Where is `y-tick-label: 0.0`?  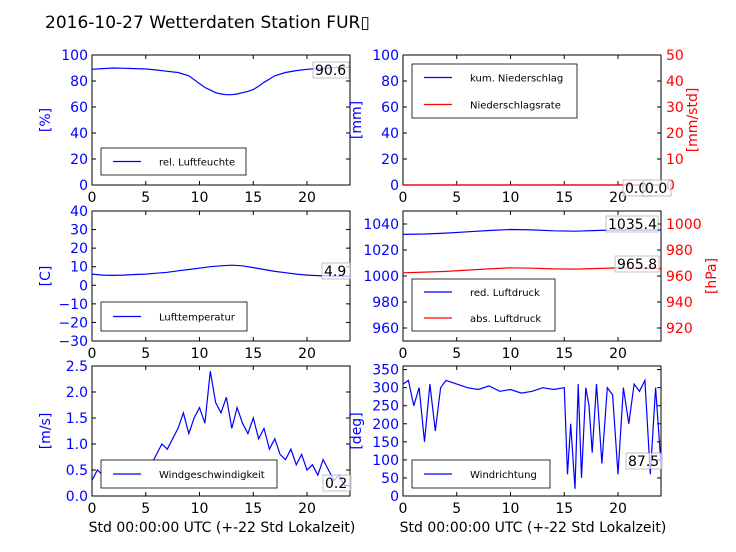
y-tick-label: 0.0 is located at coordinates (77, 497).